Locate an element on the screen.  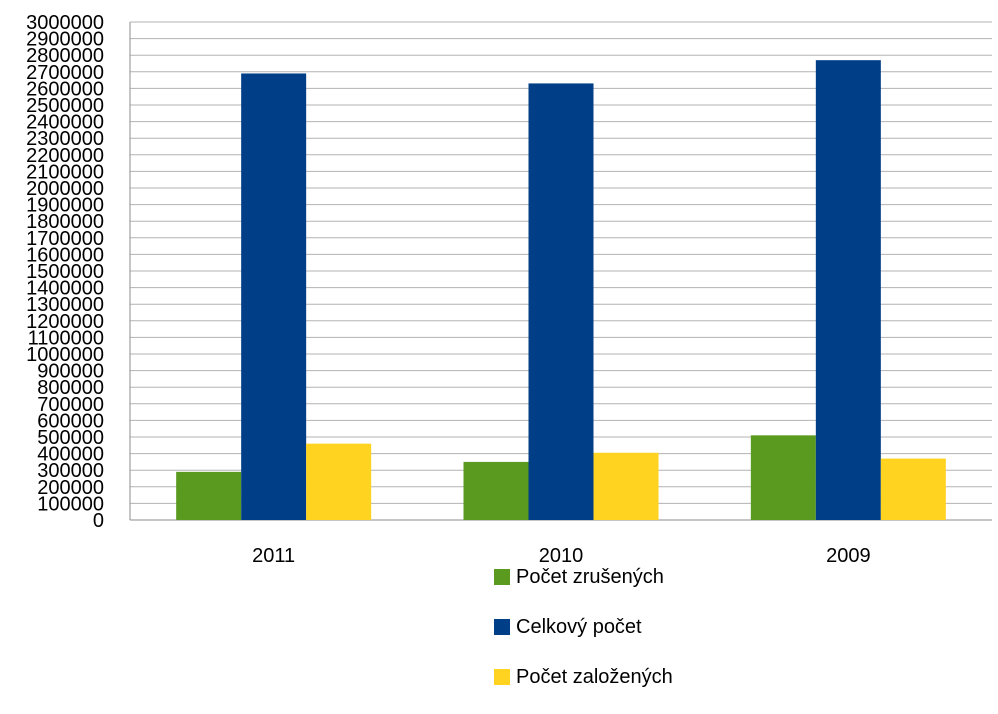
y-tick-label: 1600000 is located at coordinates (65, 255).